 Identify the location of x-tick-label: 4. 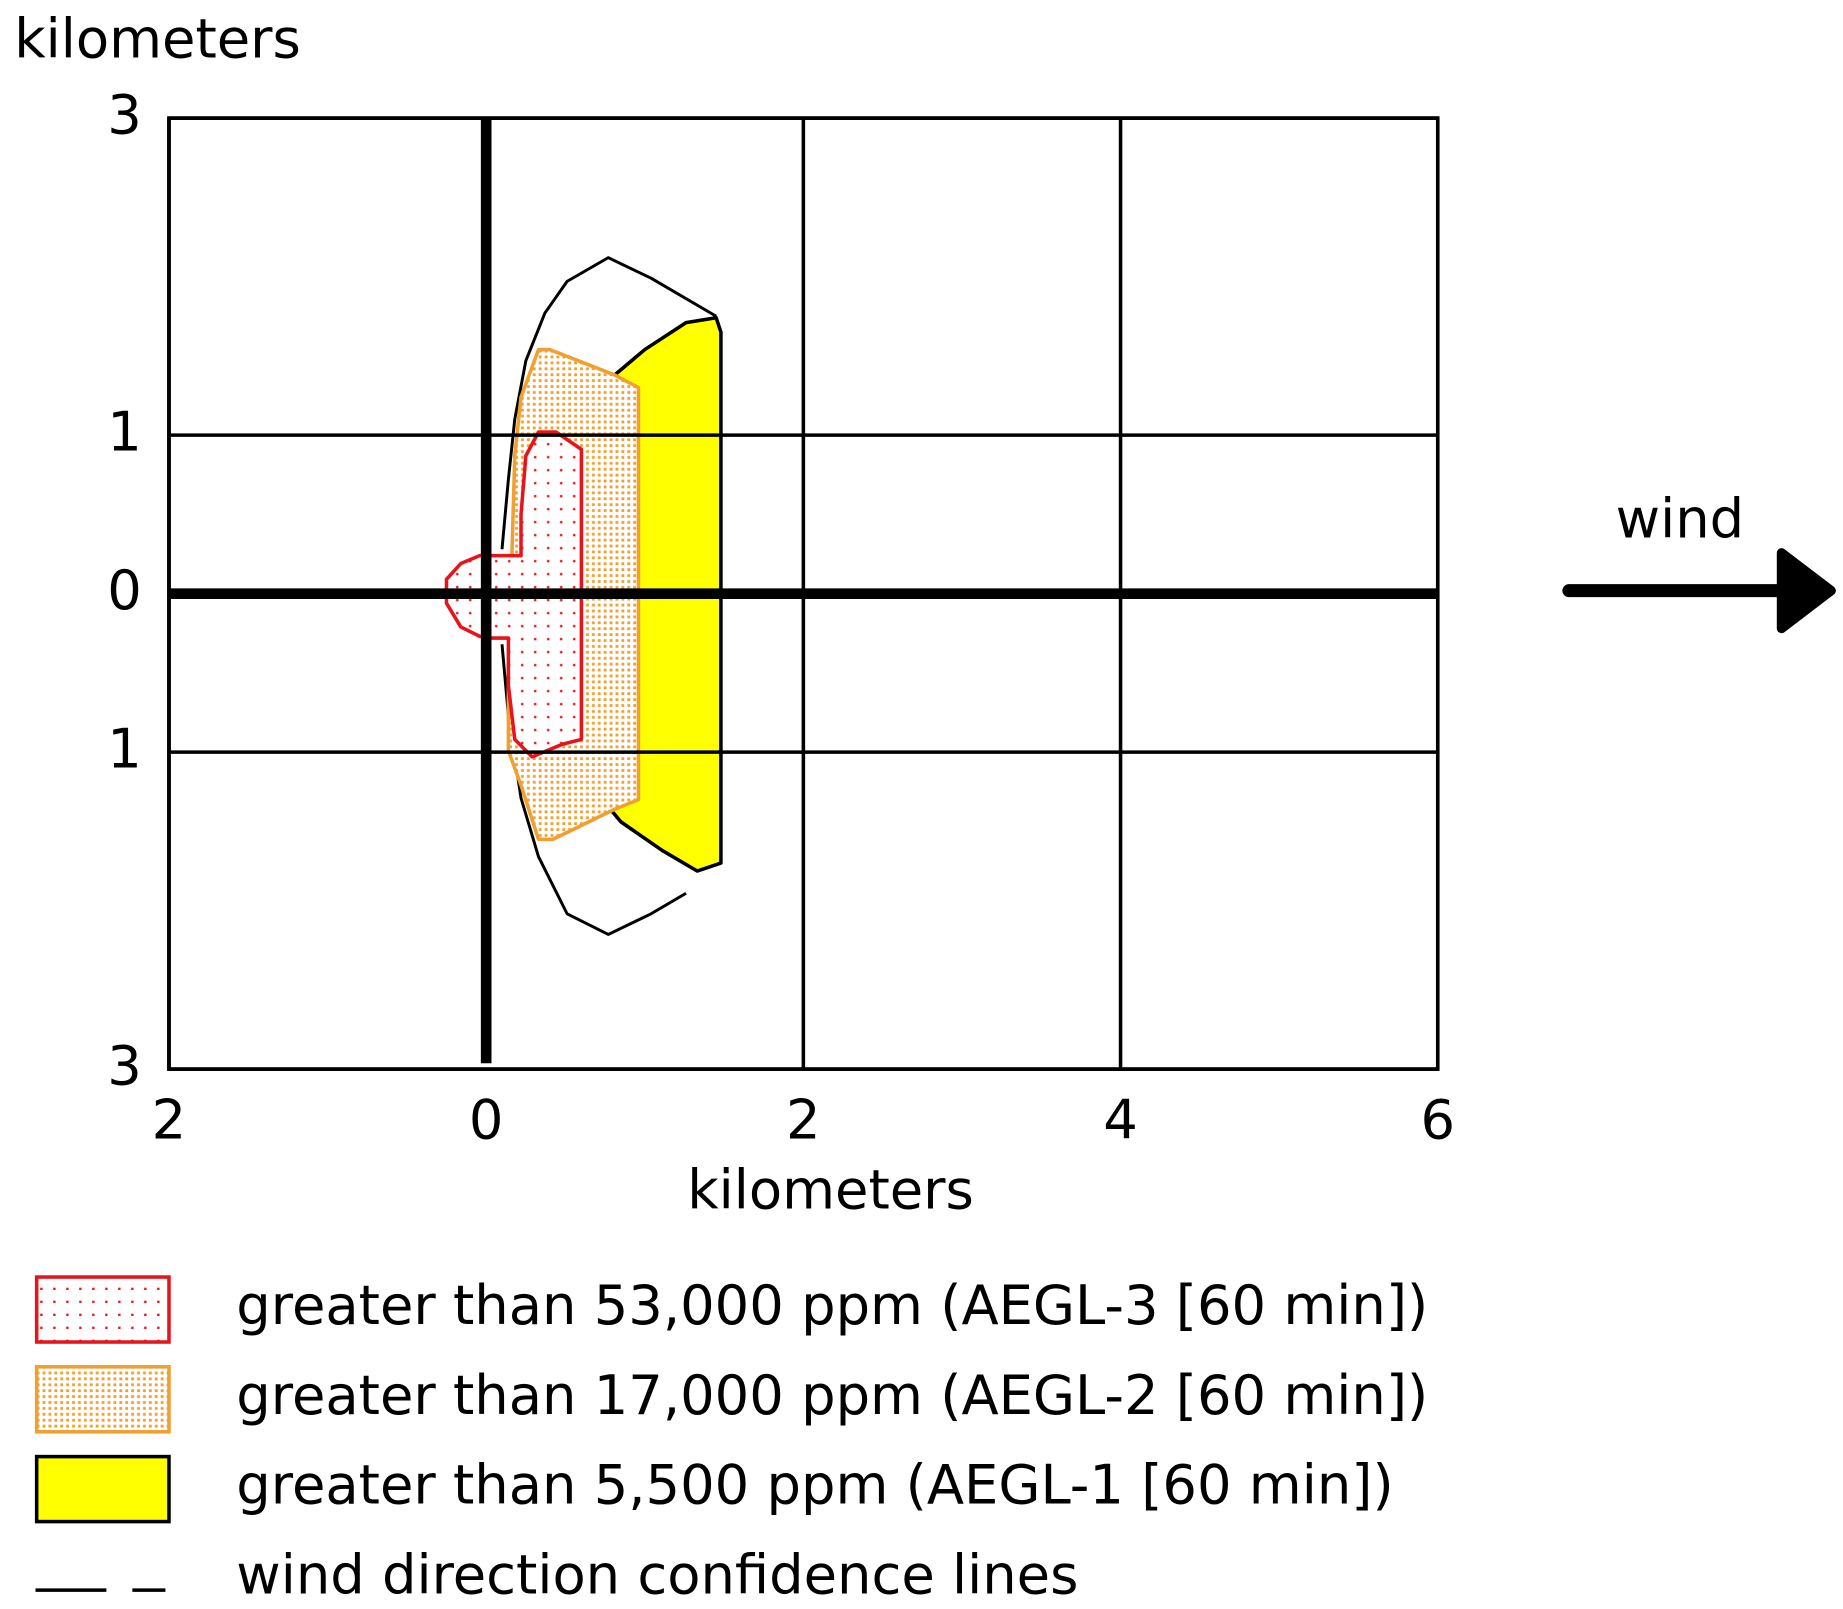
(1120, 1120).